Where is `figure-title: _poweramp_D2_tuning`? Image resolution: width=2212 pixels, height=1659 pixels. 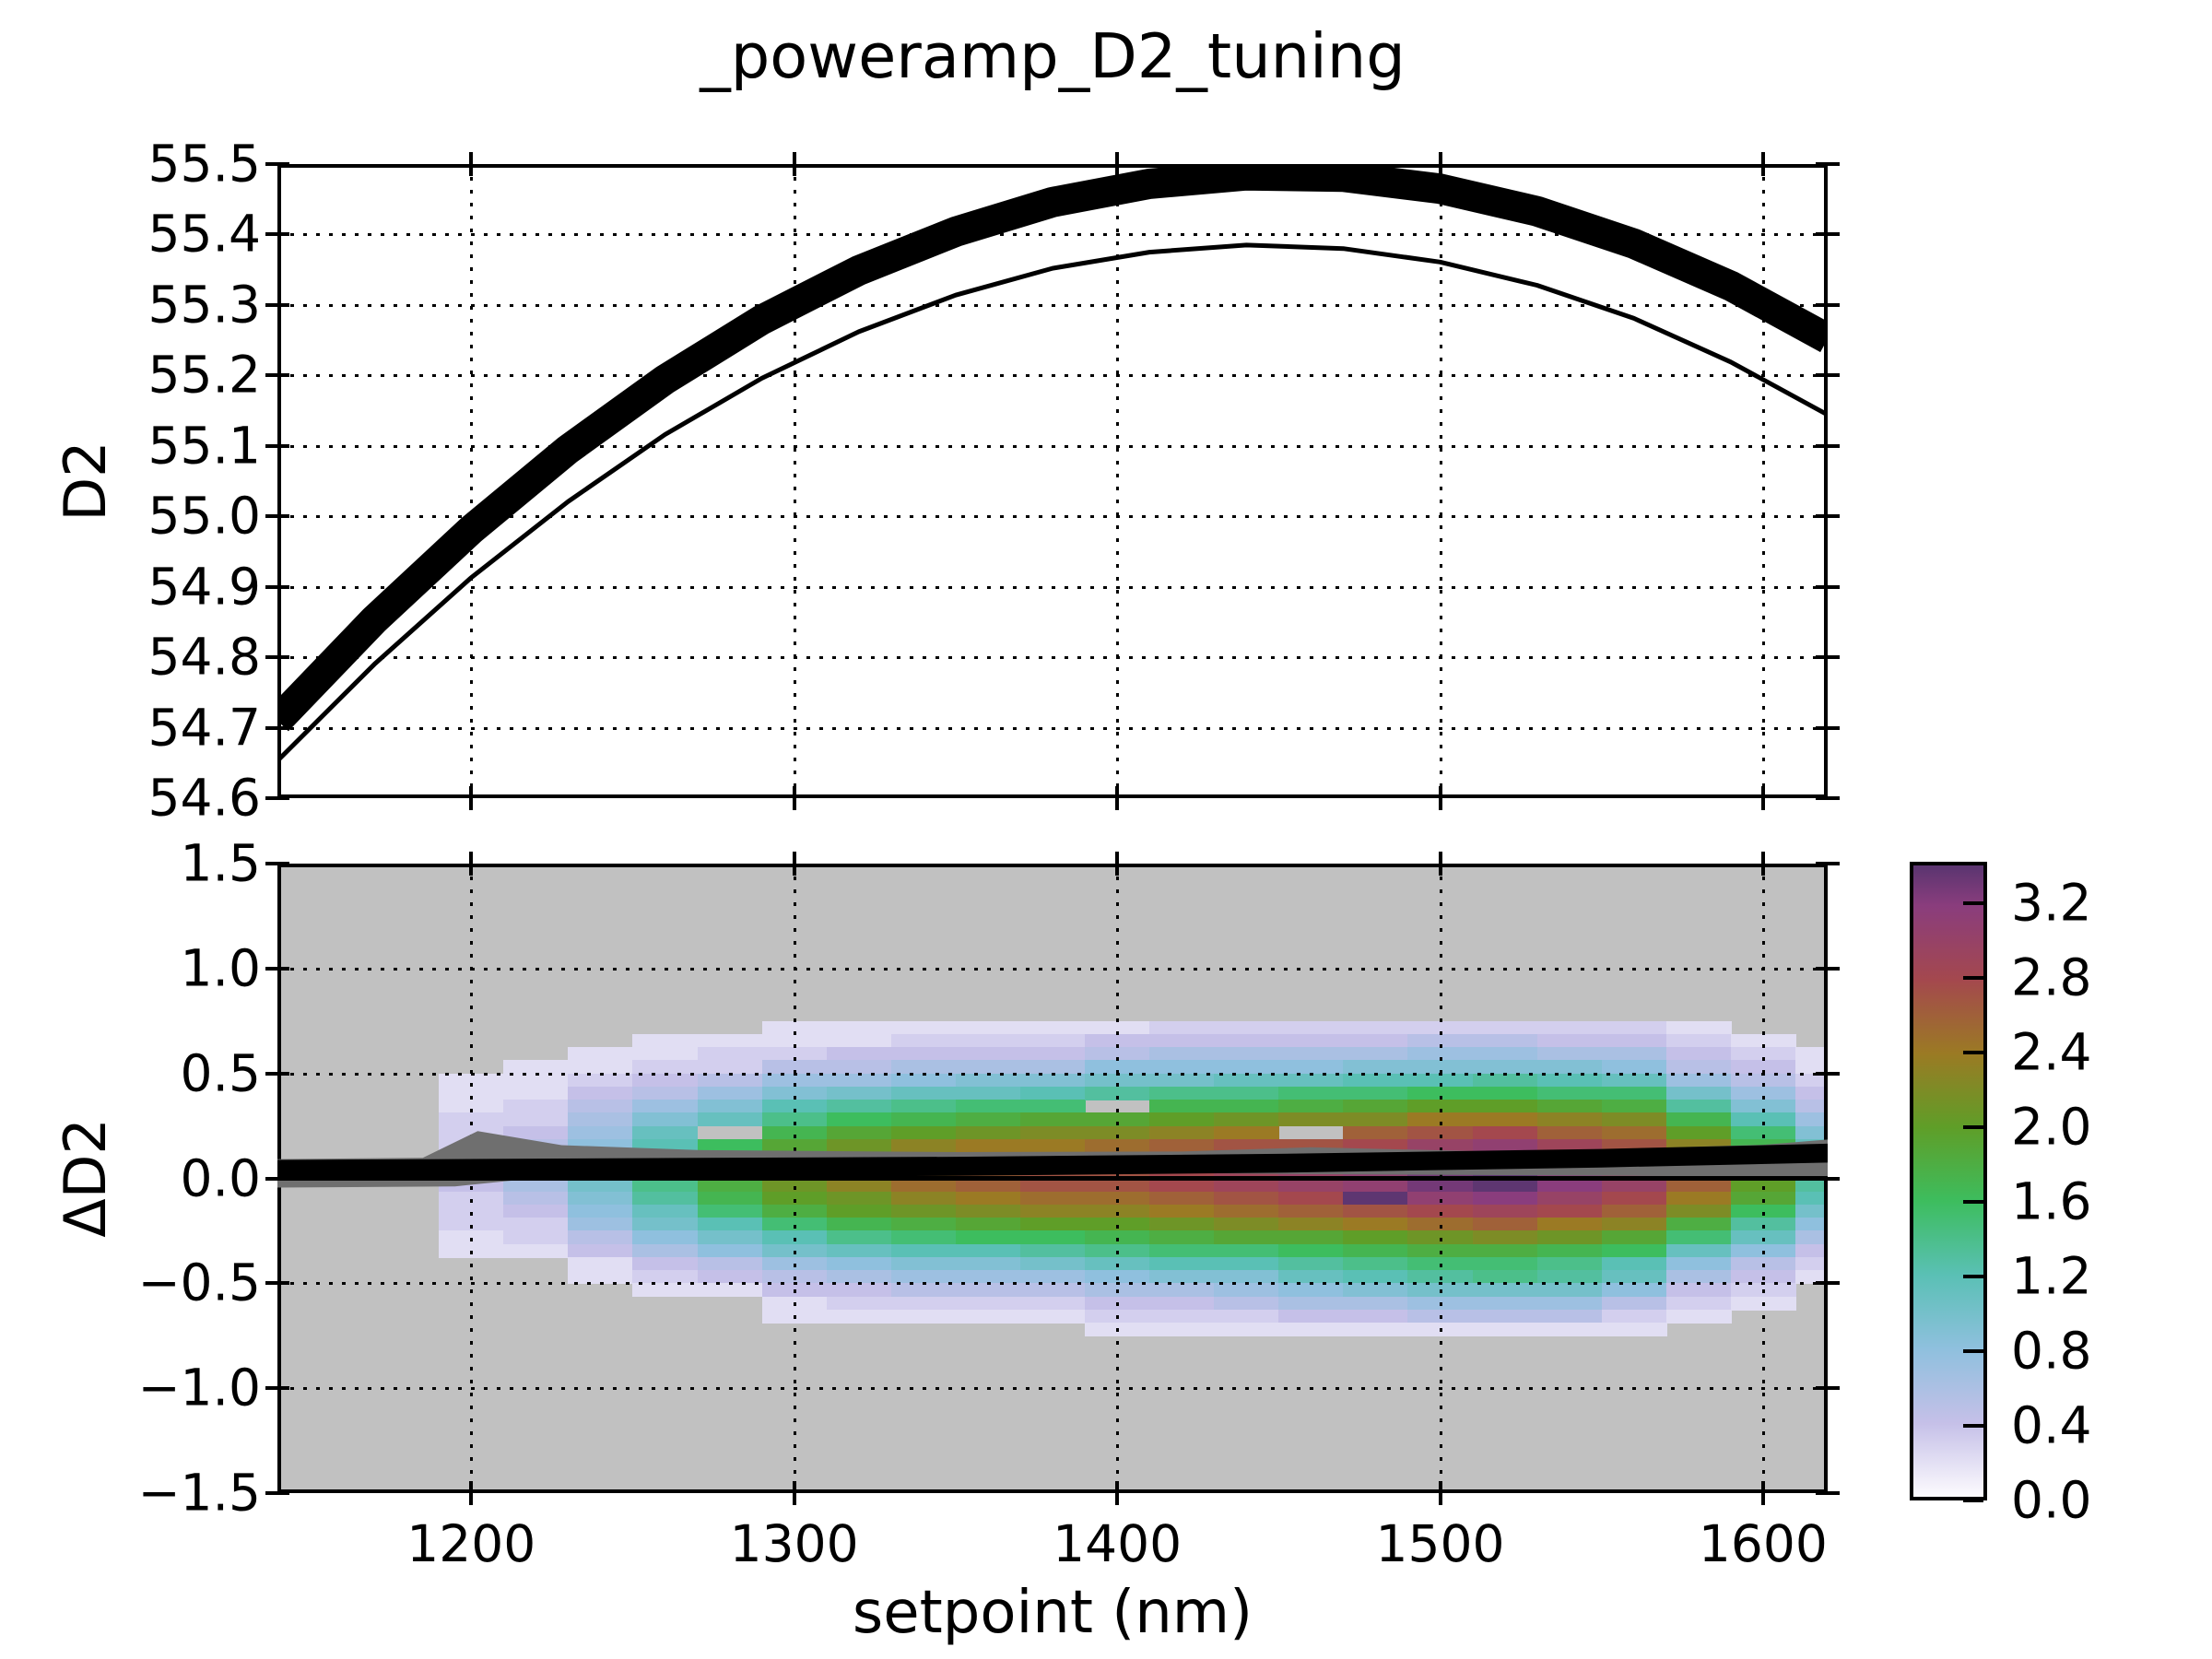 figure-title: _poweramp_D2_tuning is located at coordinates (1053, 56).